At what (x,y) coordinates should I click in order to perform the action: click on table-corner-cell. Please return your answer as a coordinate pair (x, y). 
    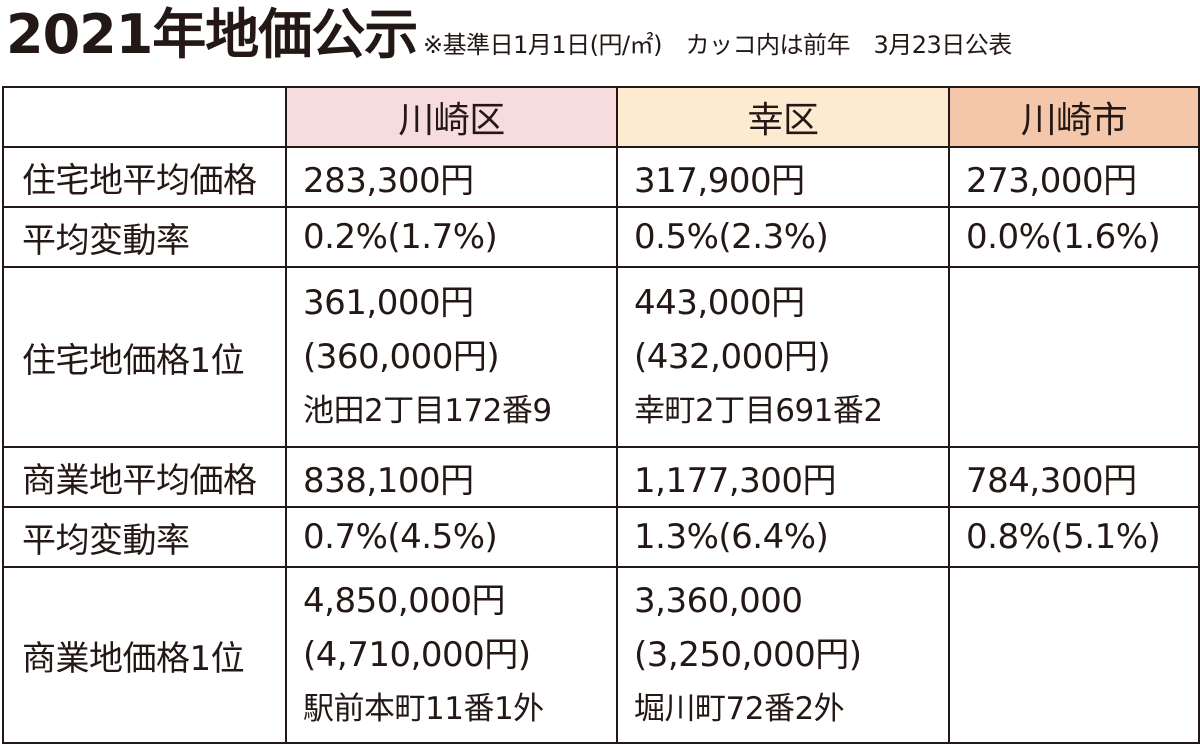
    Looking at the image, I should click on (144, 117).